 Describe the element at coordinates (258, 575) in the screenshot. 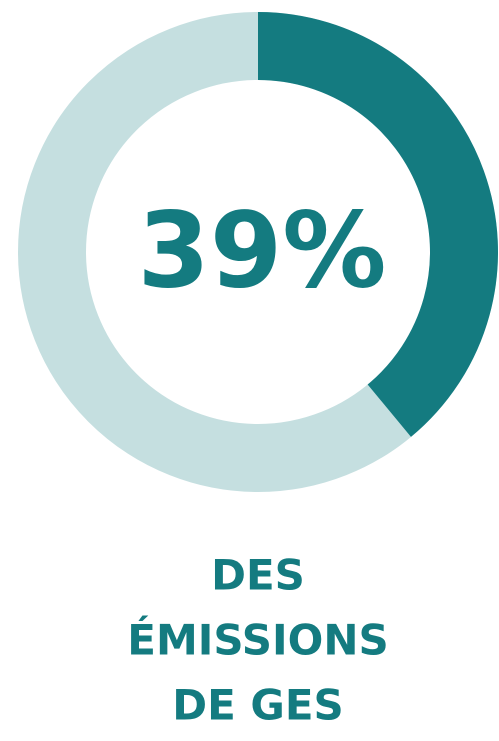

I see `caption-line: DES` at that location.